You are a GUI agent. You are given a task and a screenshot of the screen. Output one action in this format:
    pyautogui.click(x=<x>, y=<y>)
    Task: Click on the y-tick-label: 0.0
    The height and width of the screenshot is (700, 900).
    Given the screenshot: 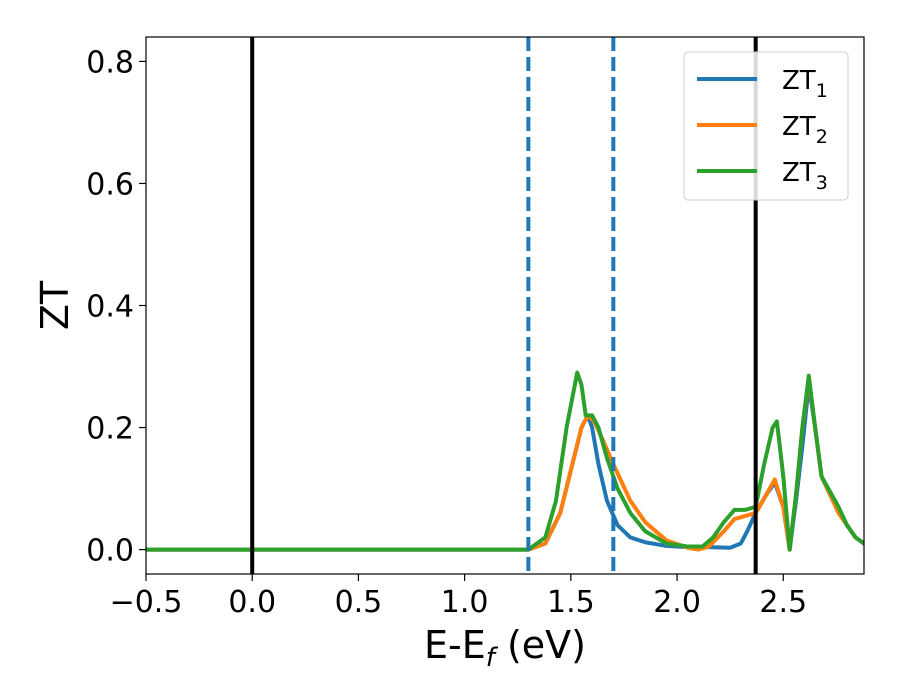 What is the action you would take?
    pyautogui.click(x=110, y=551)
    